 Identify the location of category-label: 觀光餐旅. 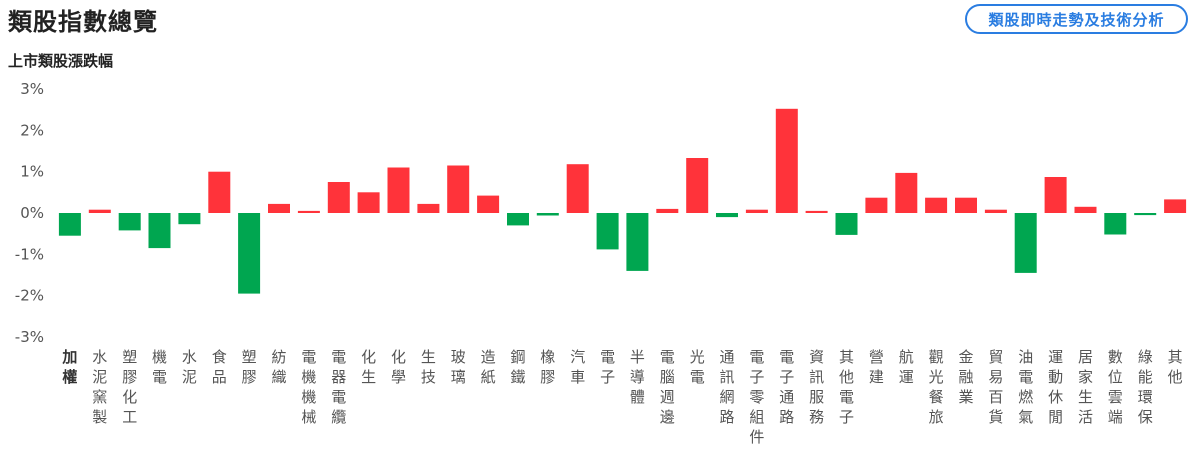
(936, 387).